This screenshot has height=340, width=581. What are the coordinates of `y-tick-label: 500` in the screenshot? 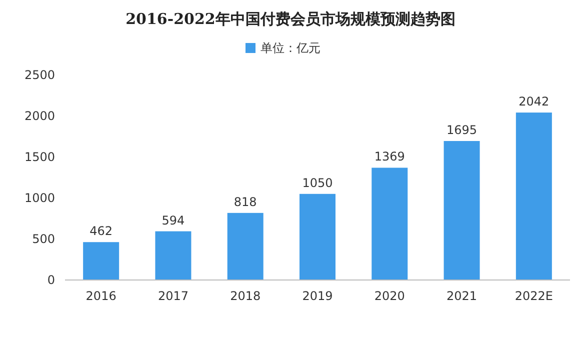 It's located at (43, 239).